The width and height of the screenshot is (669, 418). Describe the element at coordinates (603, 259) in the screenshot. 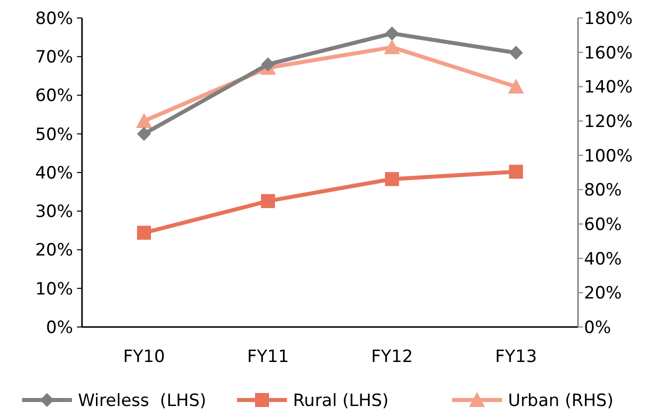

I see `y2-tick-label: 40%` at that location.